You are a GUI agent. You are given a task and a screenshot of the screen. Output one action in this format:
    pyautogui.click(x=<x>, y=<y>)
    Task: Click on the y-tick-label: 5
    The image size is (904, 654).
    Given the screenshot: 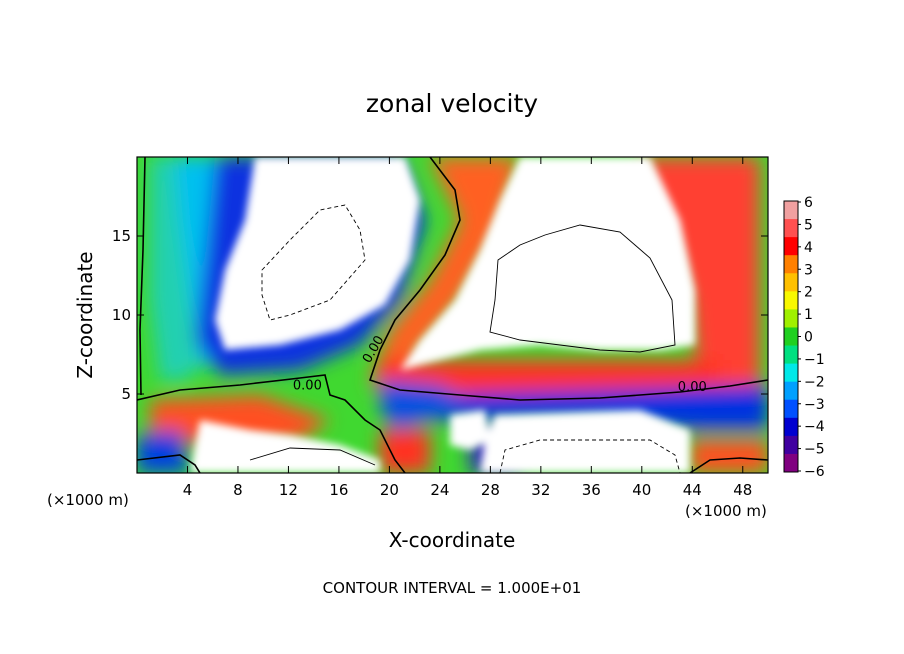 What is the action you would take?
    pyautogui.click(x=126, y=394)
    